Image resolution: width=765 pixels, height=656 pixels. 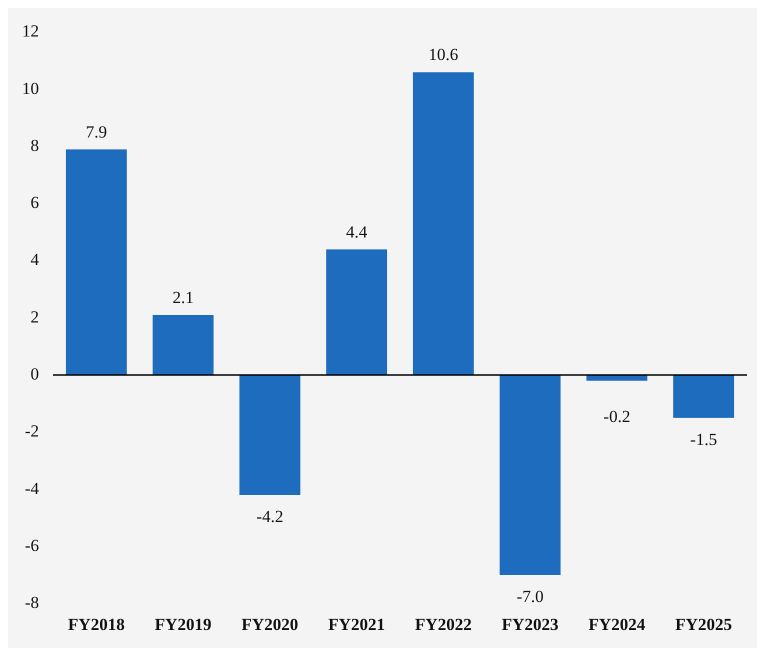 I want to click on y-tick-label: 6, so click(x=34, y=202).